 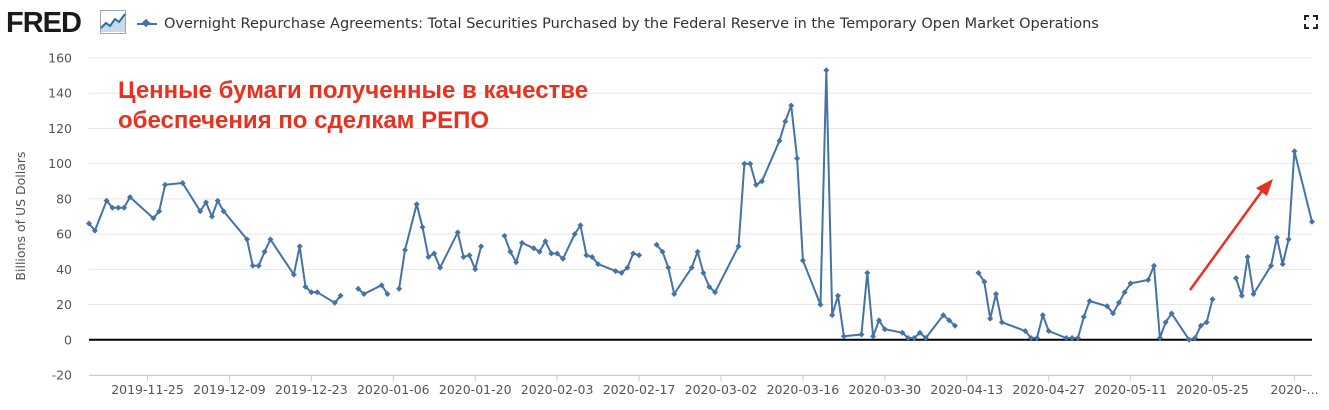 I want to click on chart-line-icon, so click(x=113, y=22).